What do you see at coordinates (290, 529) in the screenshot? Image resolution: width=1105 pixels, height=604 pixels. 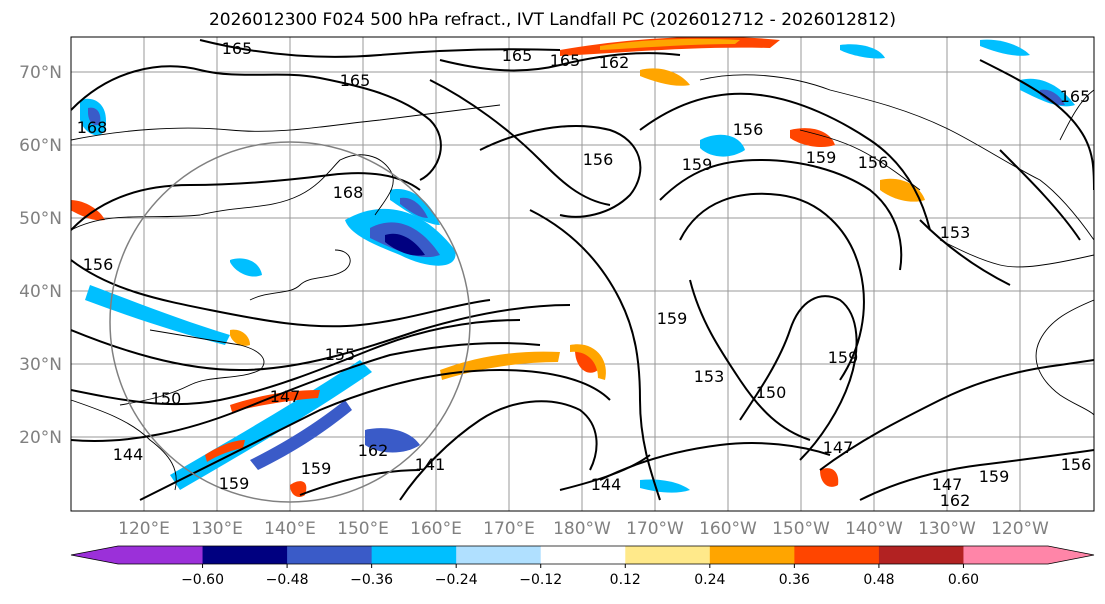 I see `lon-label: 140°E` at bounding box center [290, 529].